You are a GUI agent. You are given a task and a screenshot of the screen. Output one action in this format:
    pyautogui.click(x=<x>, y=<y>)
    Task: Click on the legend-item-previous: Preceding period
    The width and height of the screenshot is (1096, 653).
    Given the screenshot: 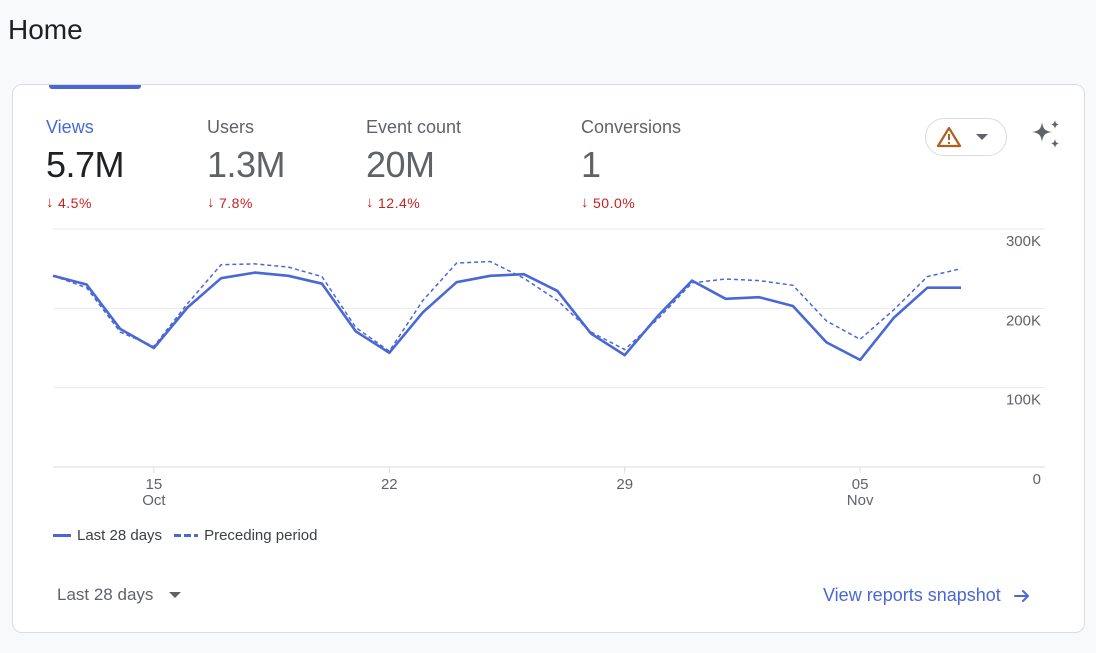 What is the action you would take?
    pyautogui.click(x=245, y=535)
    